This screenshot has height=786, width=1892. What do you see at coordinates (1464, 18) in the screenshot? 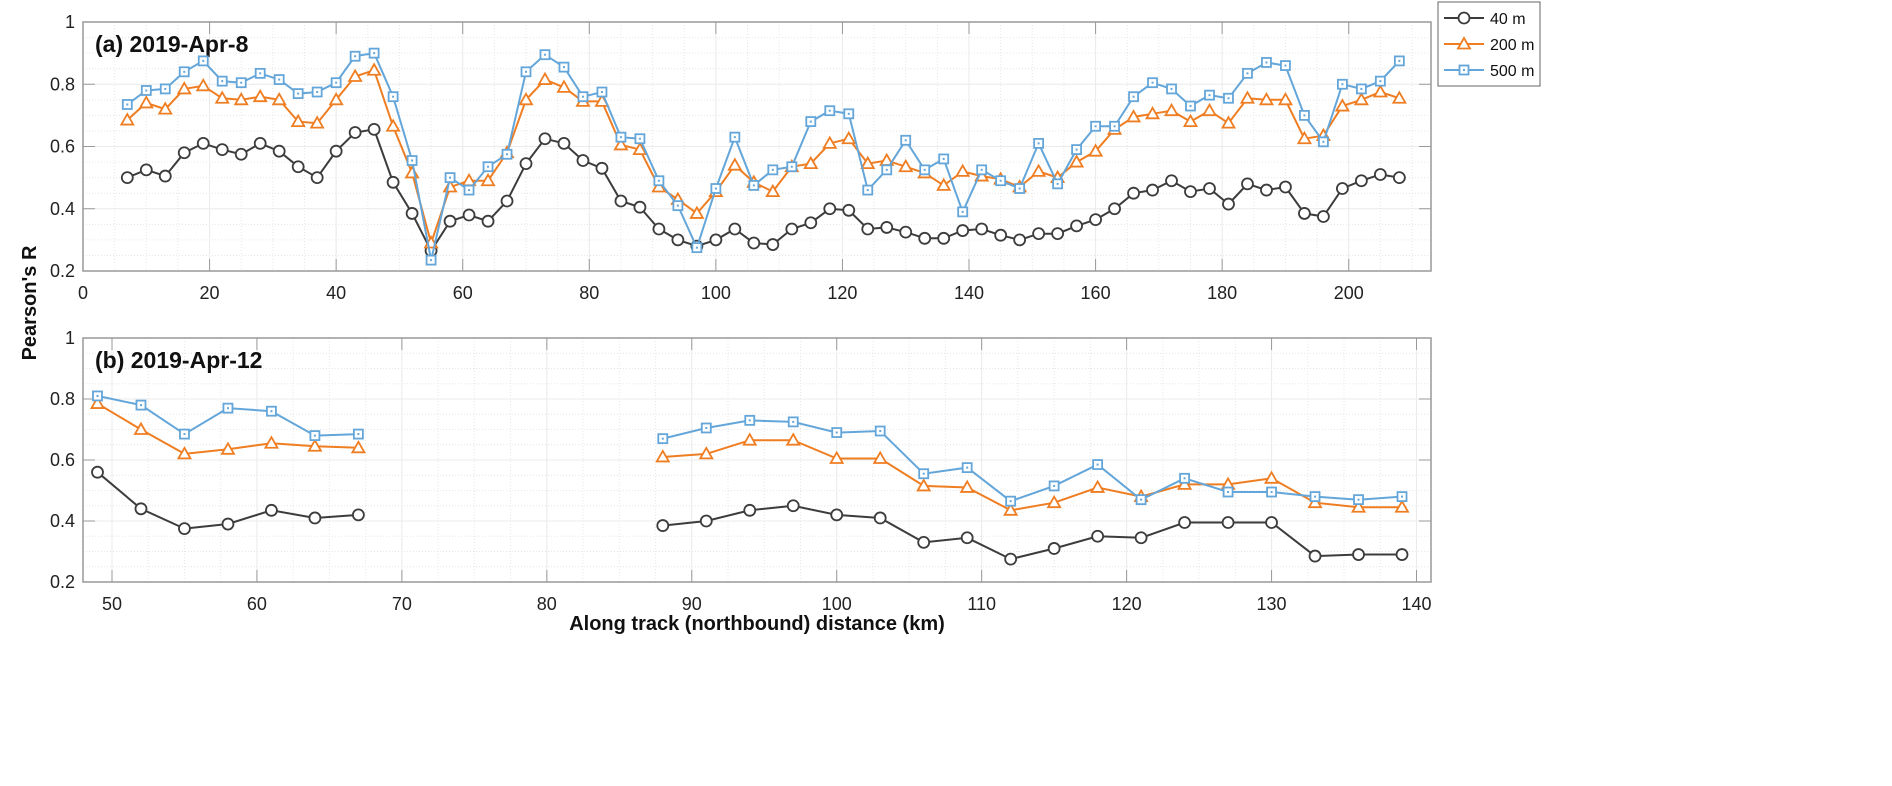
I see `legend-marker` at bounding box center [1464, 18].